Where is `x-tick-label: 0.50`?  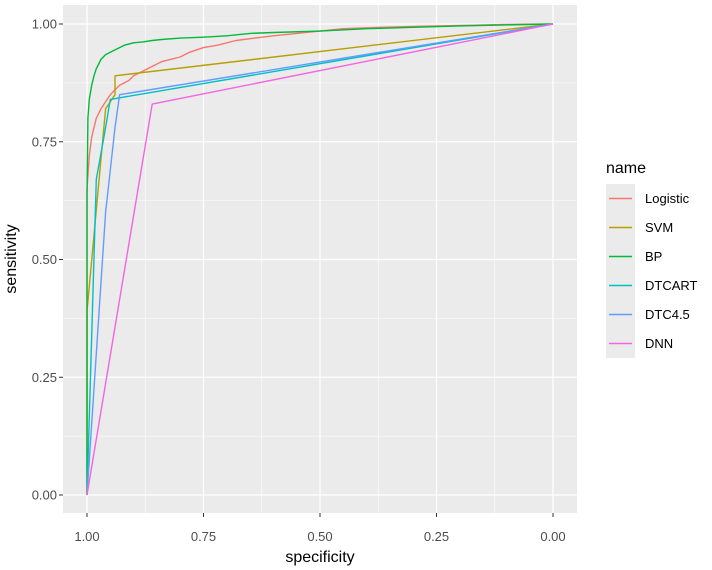 x-tick-label: 0.50 is located at coordinates (319, 536).